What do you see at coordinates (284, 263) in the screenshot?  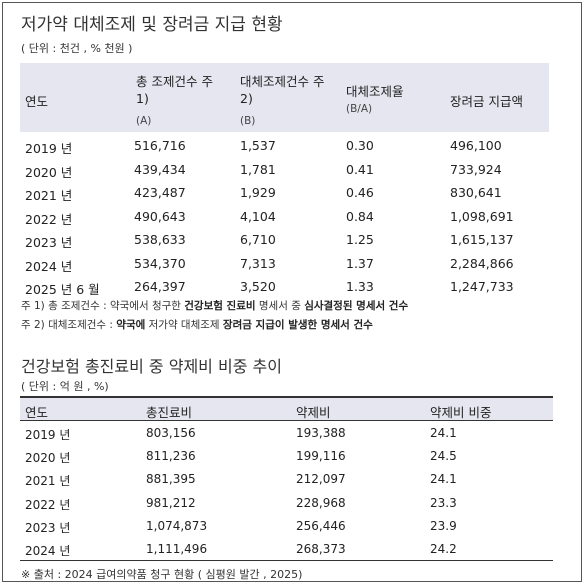 I see `table-row: 2024 년 534,370 7,313 1.37 2,284,866` at bounding box center [284, 263].